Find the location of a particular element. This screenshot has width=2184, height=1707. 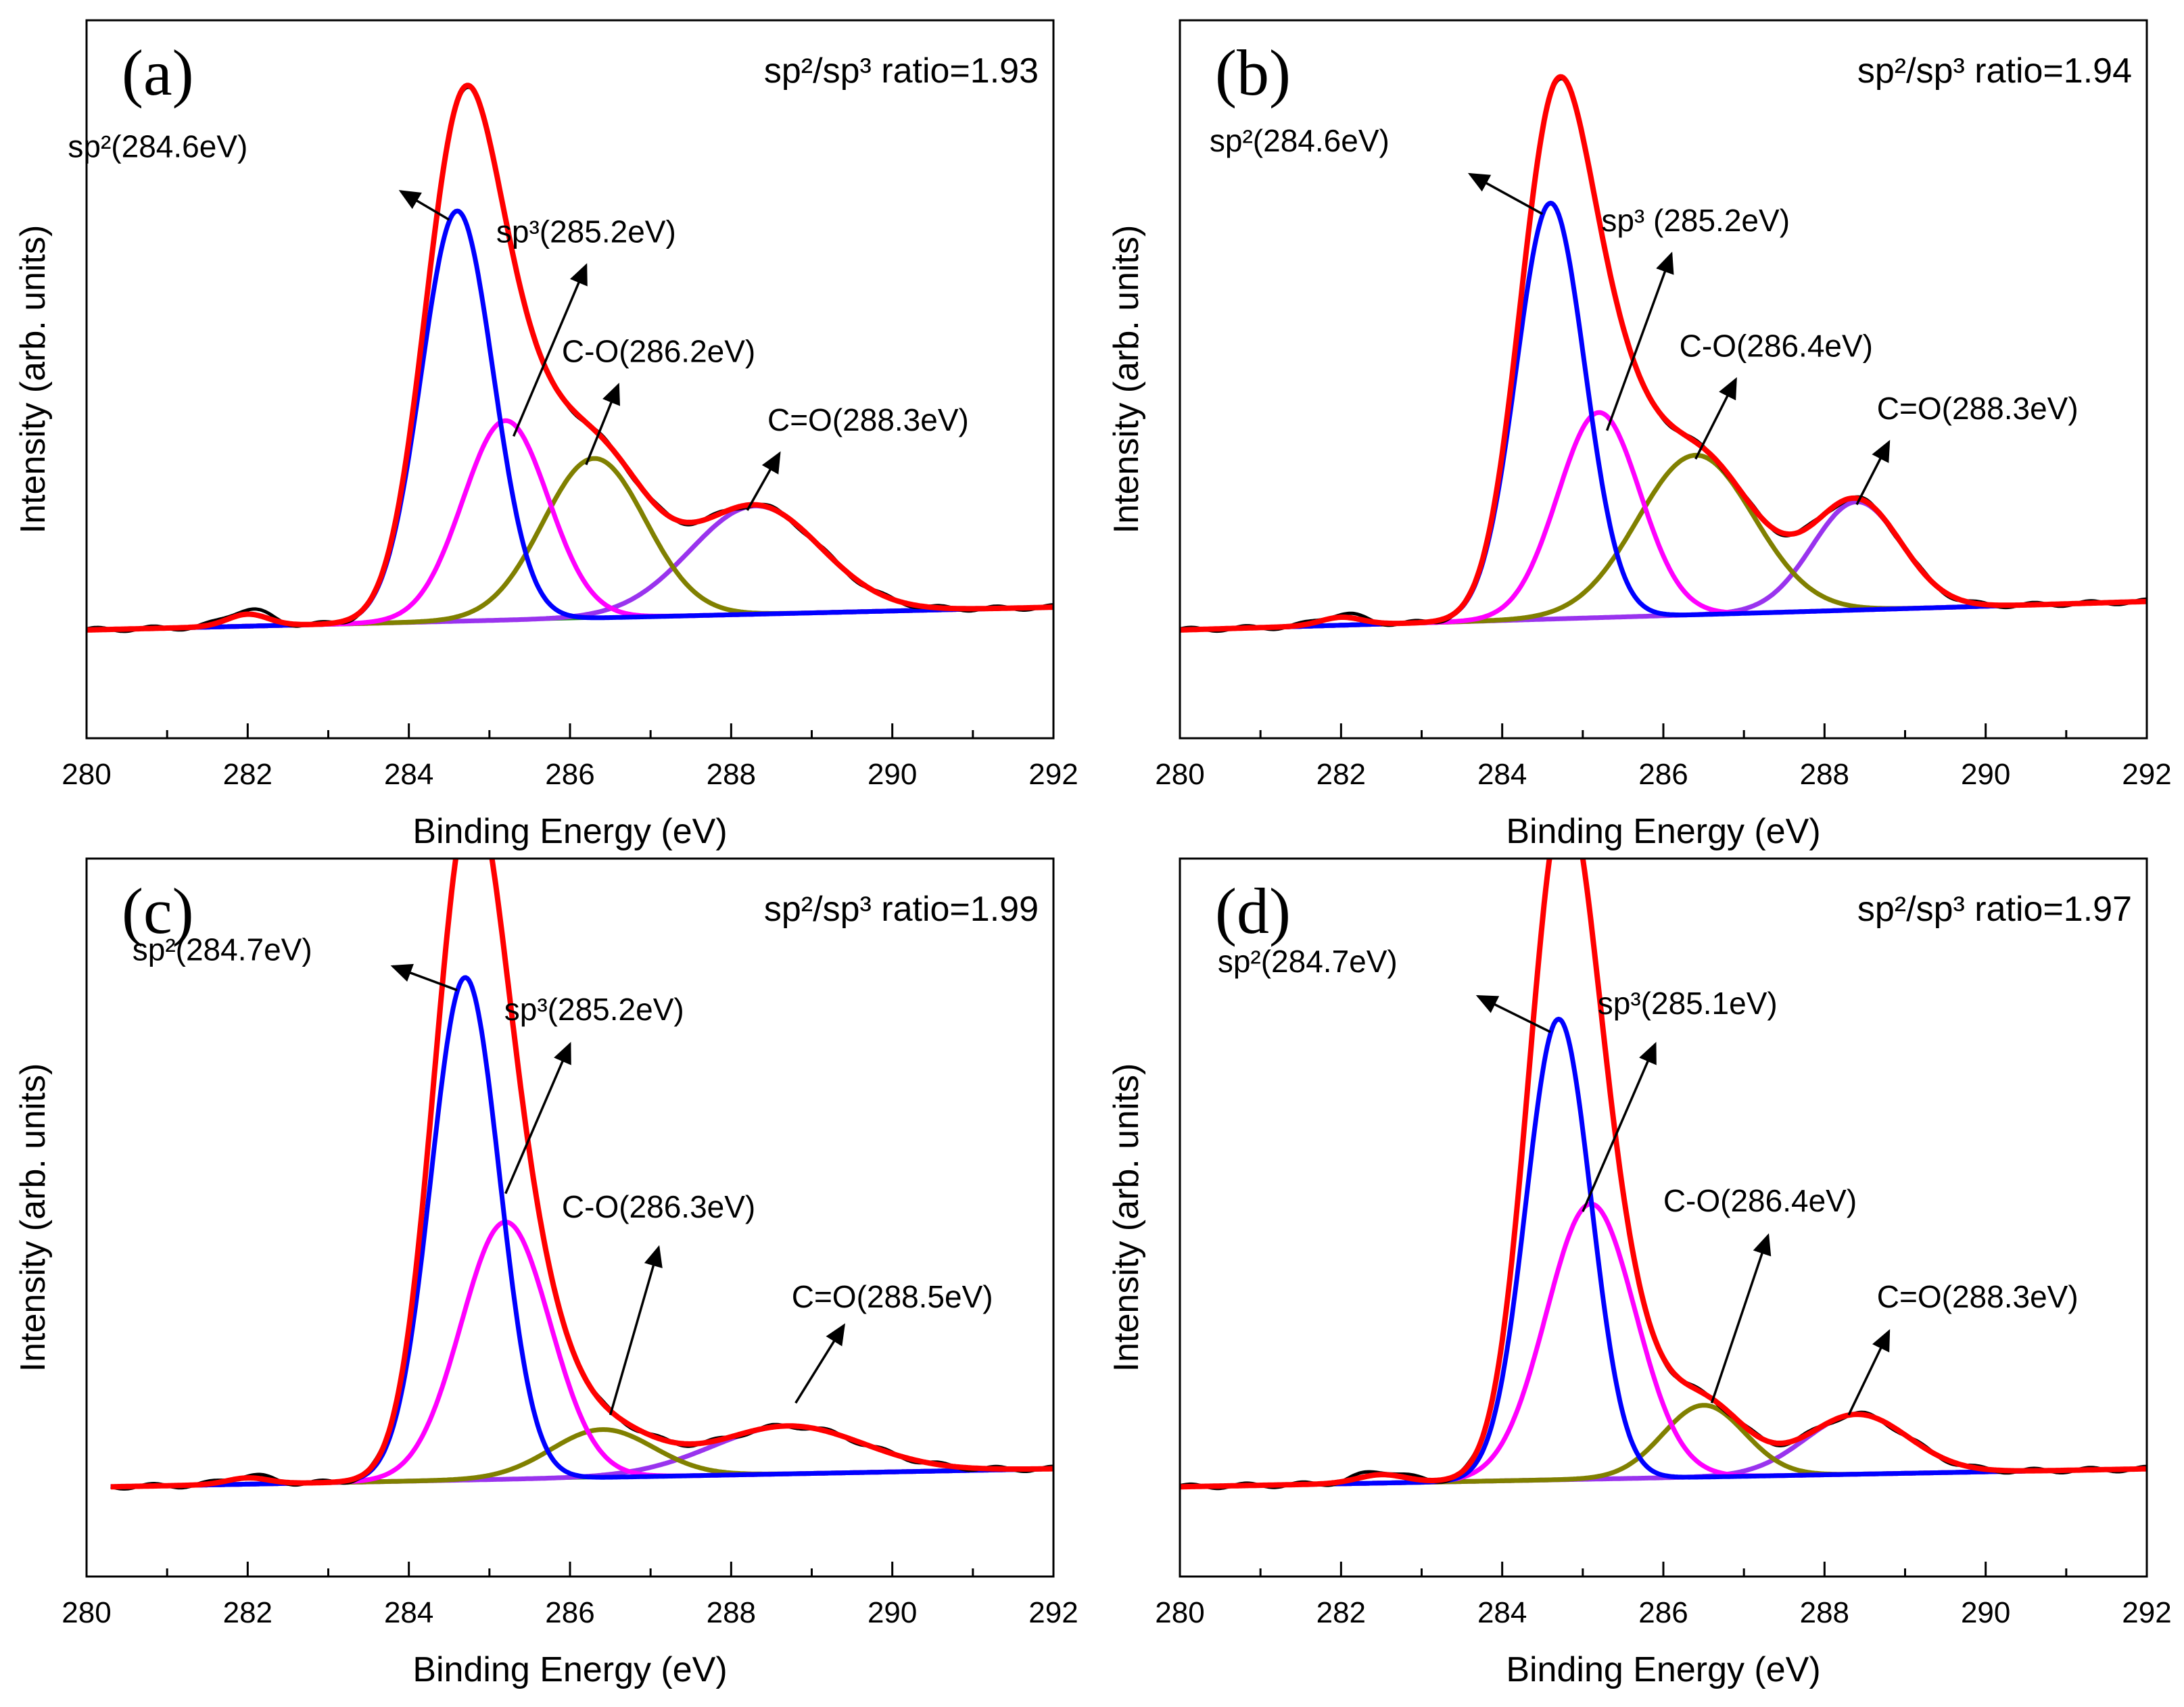

x-tick-label-d: 286 is located at coordinates (1663, 1613).